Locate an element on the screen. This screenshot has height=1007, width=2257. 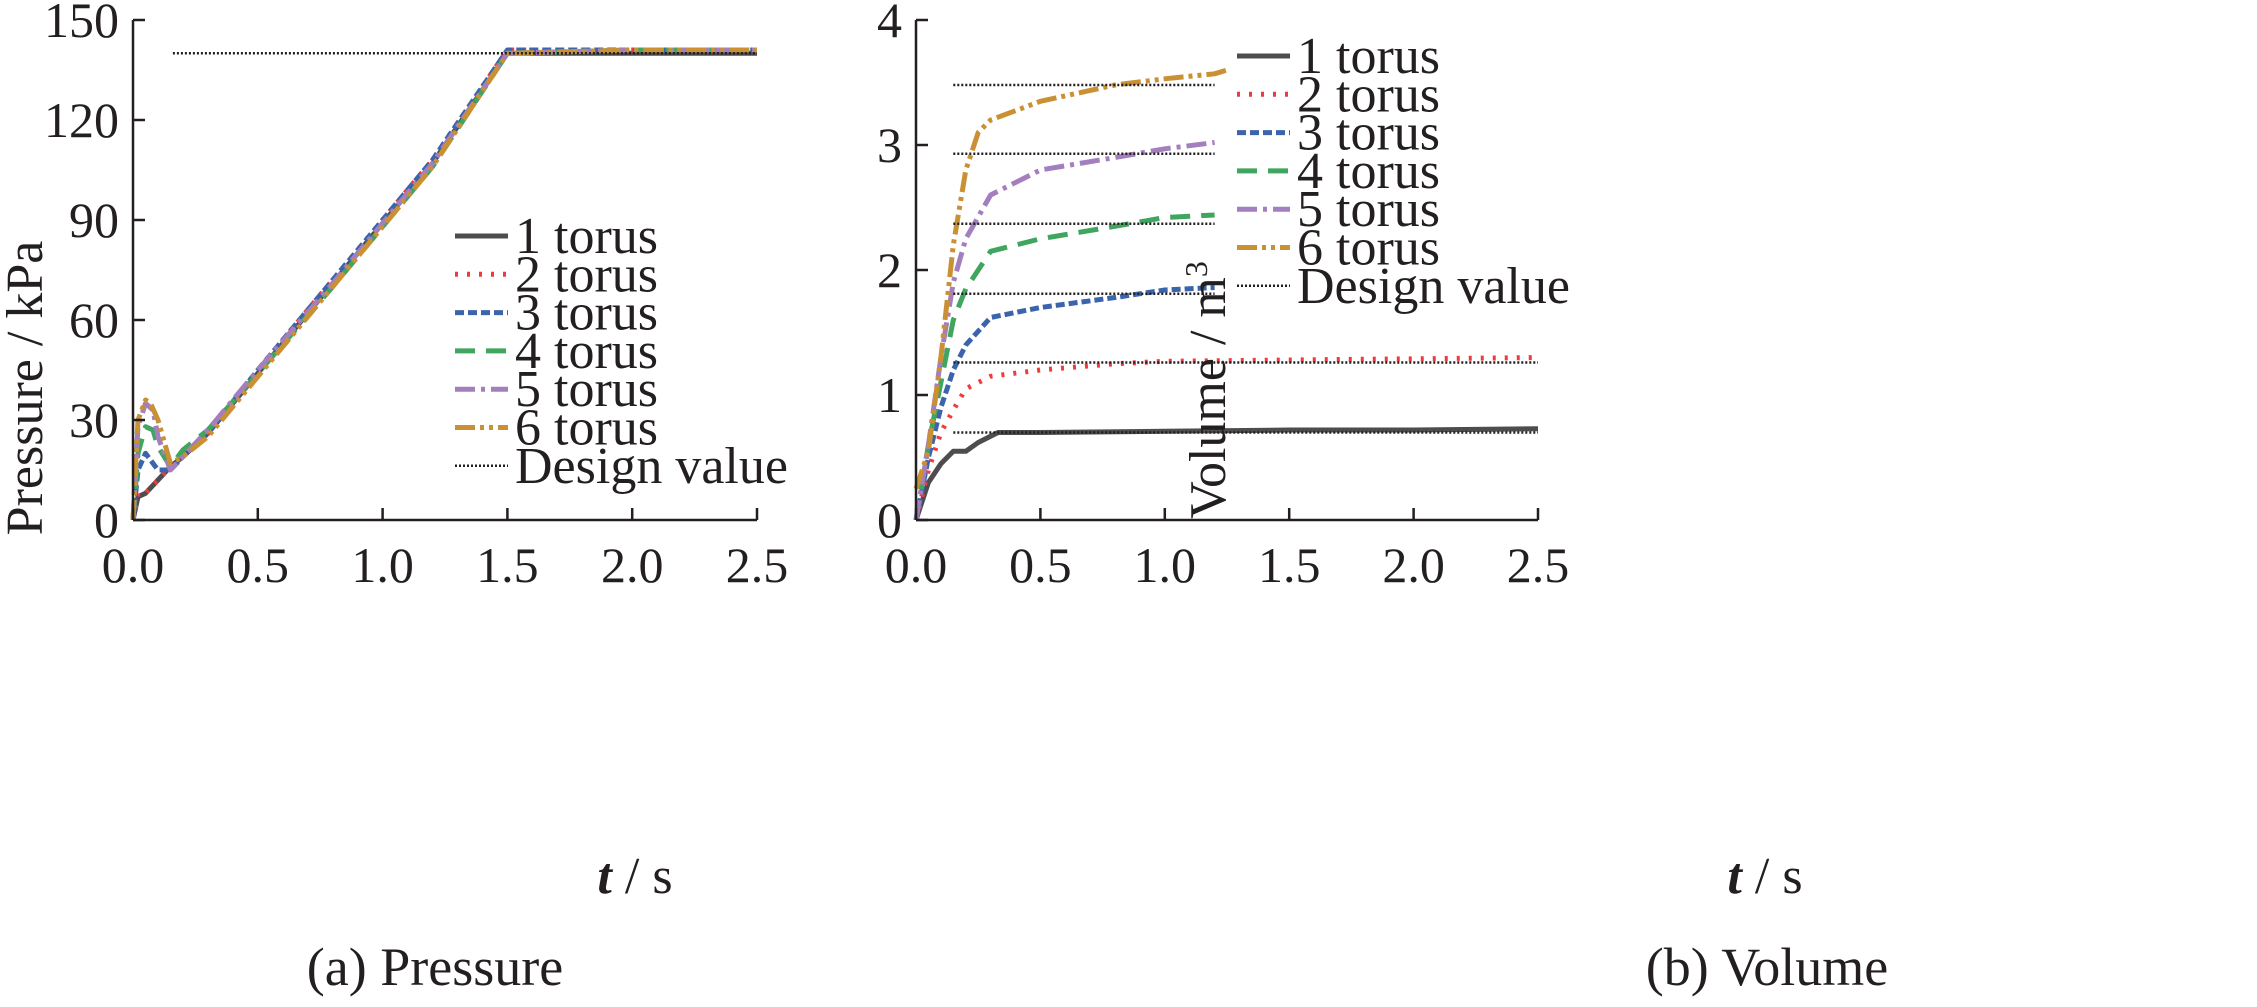
volume-plot-area is located at coordinates (1226, 294).